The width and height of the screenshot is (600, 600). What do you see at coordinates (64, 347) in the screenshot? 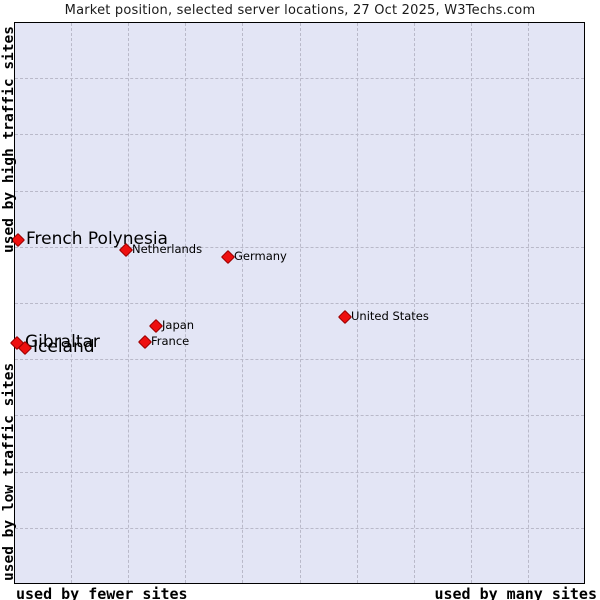
I see `point-label-iceland: Iceland` at bounding box center [64, 347].